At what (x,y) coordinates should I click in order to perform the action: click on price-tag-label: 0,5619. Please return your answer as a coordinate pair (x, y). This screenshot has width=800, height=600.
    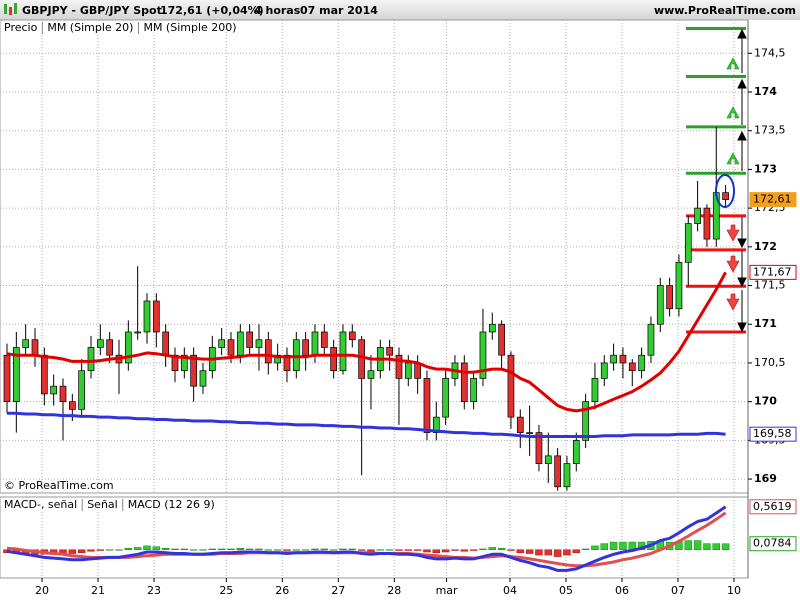
    Looking at the image, I should click on (772, 506).